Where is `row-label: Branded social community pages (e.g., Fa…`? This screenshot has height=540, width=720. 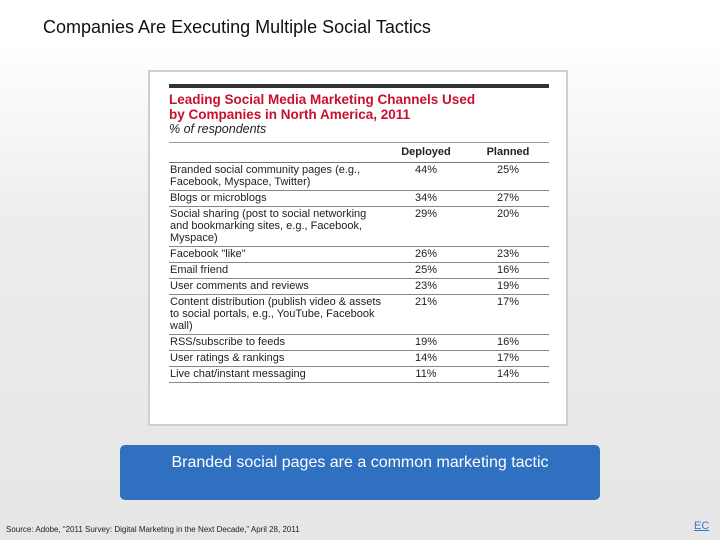 row-label: Branded social community pages (e.g., Fa… is located at coordinates (277, 176).